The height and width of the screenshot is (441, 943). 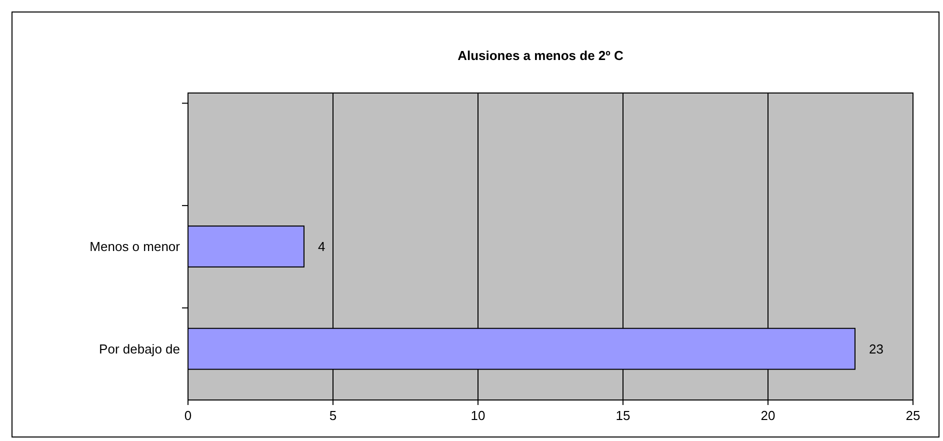 What do you see at coordinates (333, 415) in the screenshot?
I see `x-tick-label: 5` at bounding box center [333, 415].